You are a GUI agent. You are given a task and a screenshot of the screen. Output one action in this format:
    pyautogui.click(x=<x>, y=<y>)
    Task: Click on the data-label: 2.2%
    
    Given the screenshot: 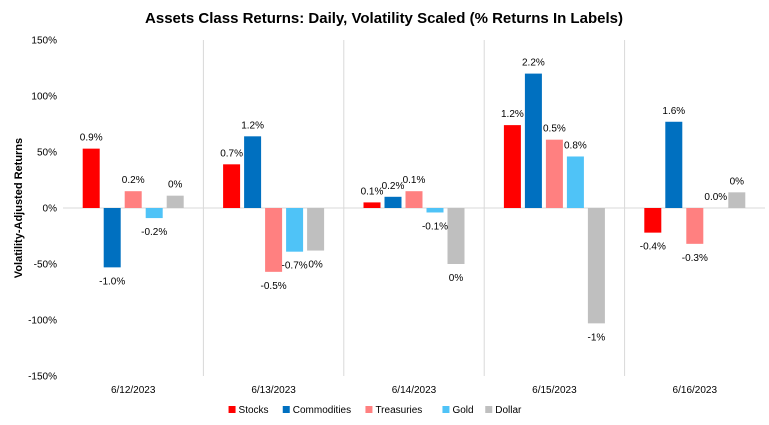 What is the action you would take?
    pyautogui.click(x=533, y=63)
    